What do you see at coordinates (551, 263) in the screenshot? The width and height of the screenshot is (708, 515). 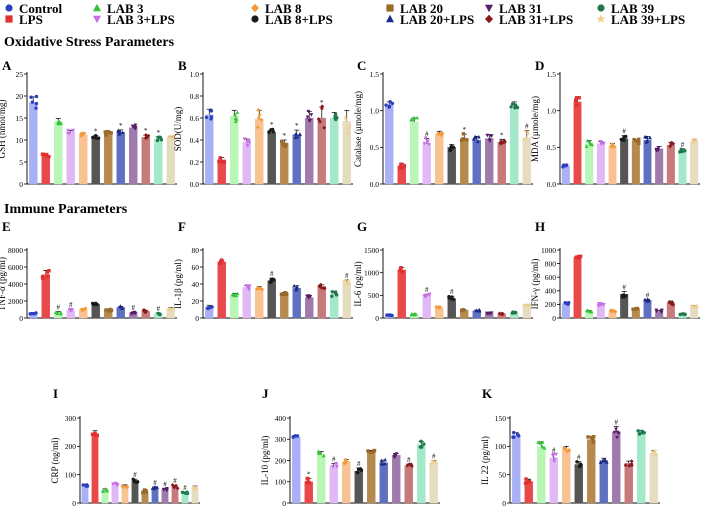 I see `y-tick-label: 800` at bounding box center [551, 263].